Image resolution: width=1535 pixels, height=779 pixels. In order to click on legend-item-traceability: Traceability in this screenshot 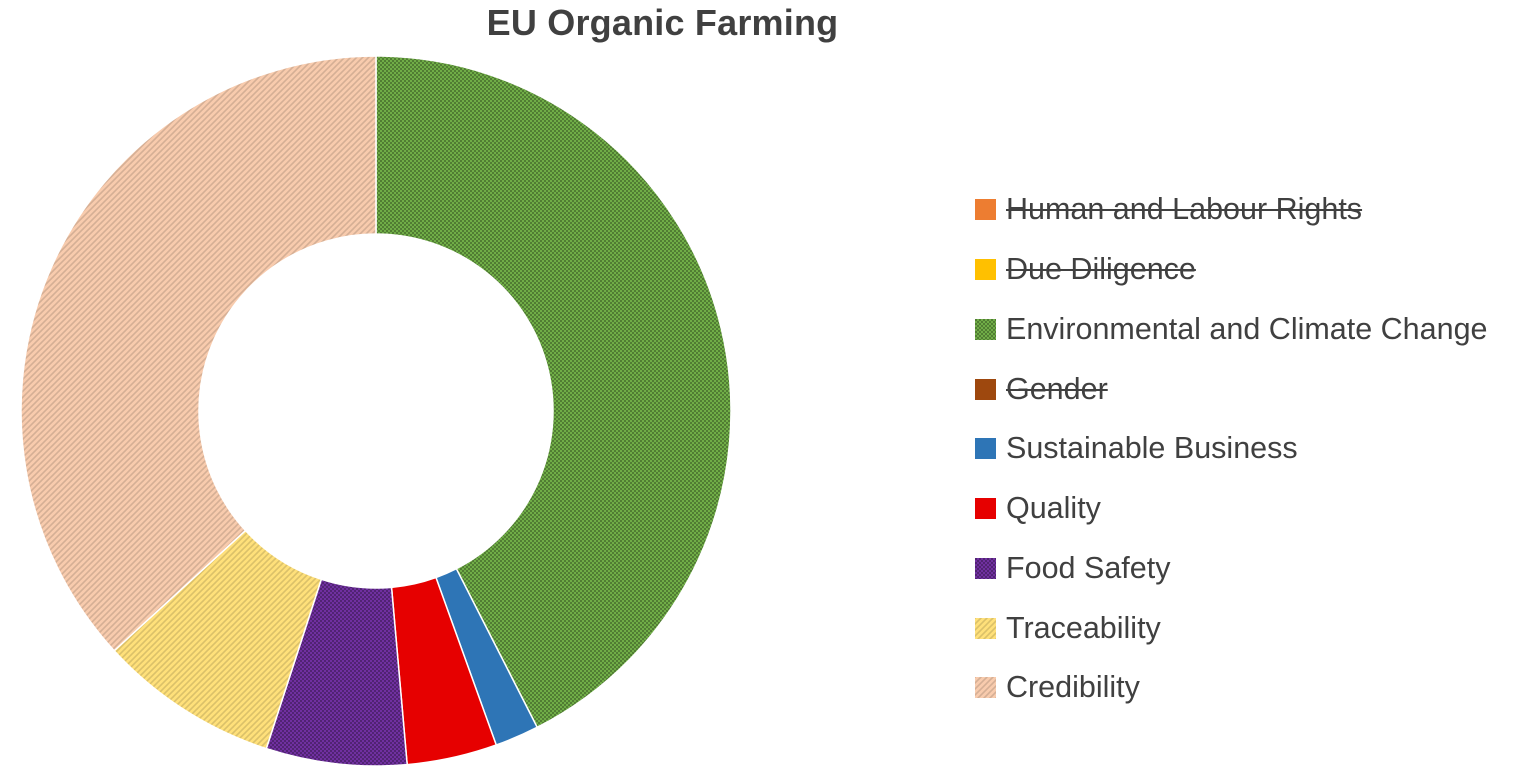, I will do `click(1253, 628)`.